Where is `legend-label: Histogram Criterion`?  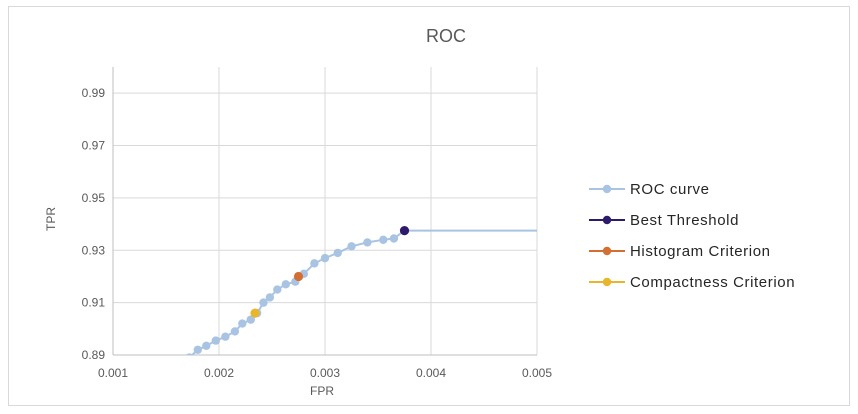
legend-label: Histogram Criterion is located at coordinates (700, 251).